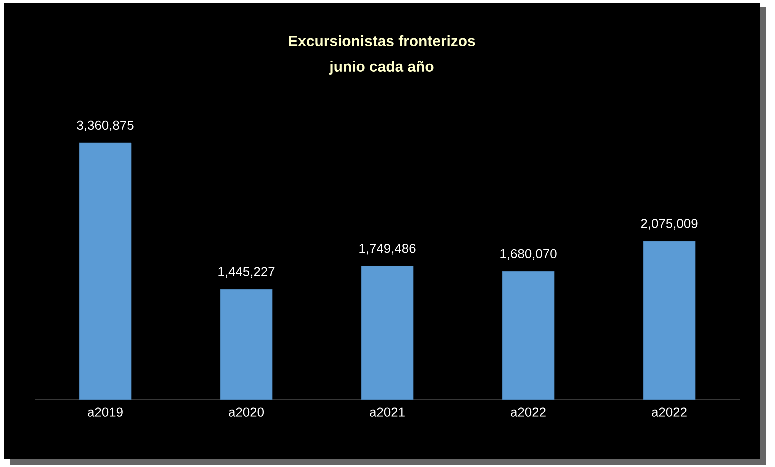 Image resolution: width=775 pixels, height=467 pixels. Describe the element at coordinates (388, 249) in the screenshot. I see `data-label: 1,749,486` at that location.